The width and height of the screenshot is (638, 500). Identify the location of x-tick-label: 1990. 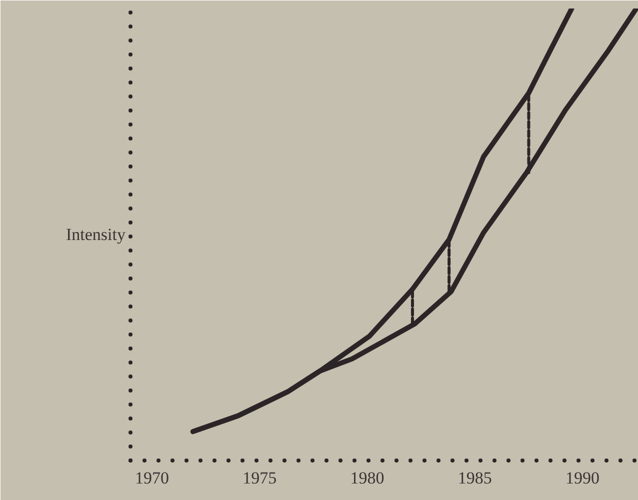
(583, 478).